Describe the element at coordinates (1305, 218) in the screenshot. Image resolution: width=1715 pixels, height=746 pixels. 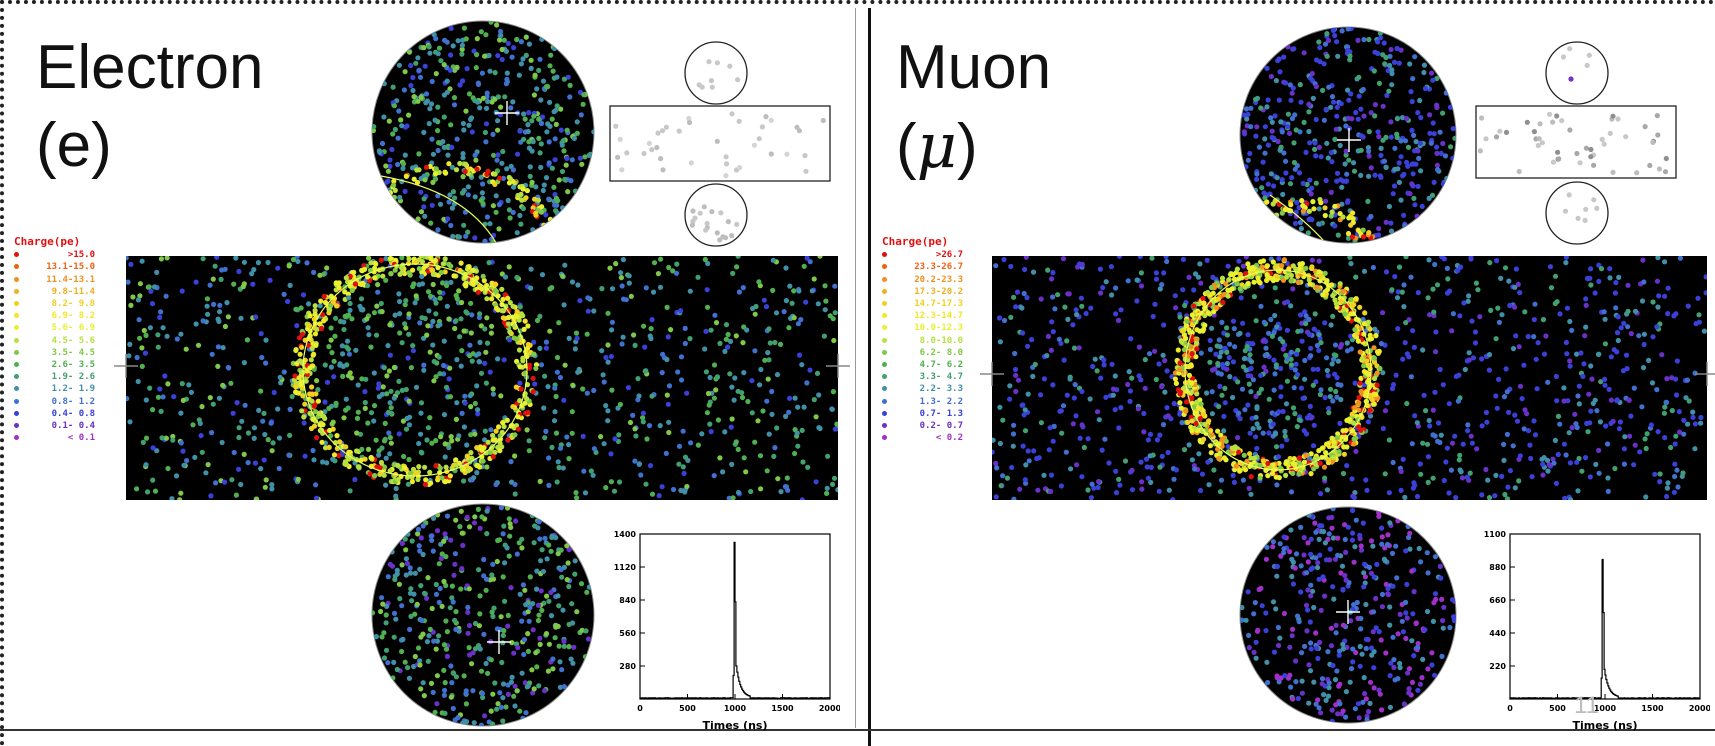
I see `muon-ring-top-outline` at that location.